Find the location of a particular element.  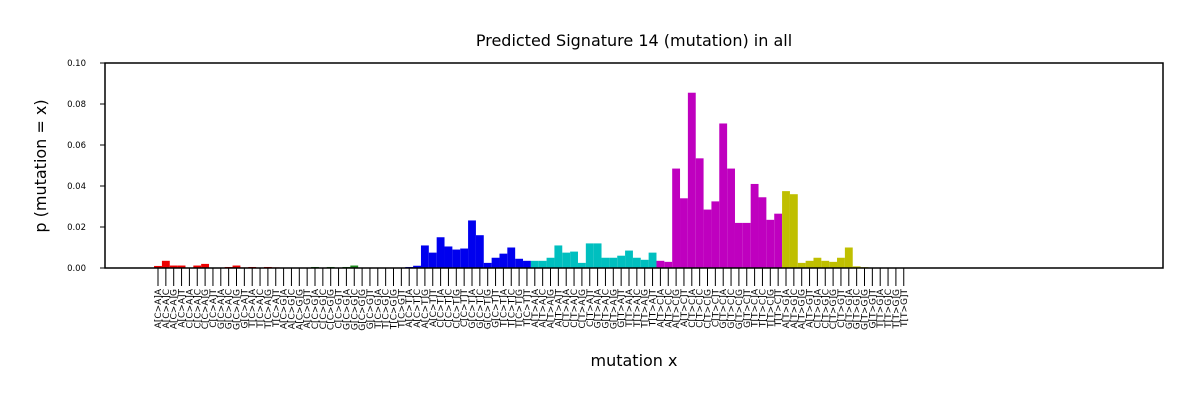

x-tick-label: G[T>C]C is located at coordinates (732, 309).